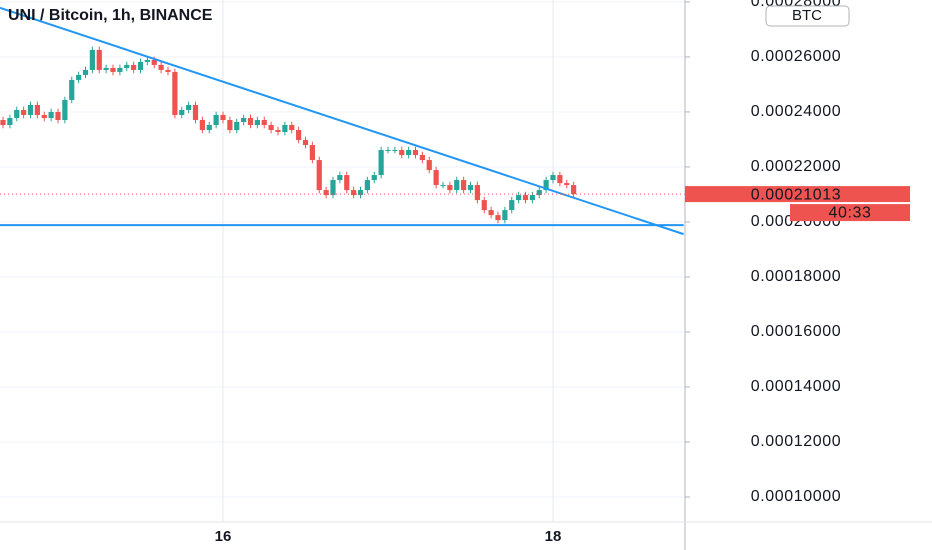 The image size is (932, 550). What do you see at coordinates (796, 5) in the screenshot?
I see `y-tick-label: 0.00028000` at bounding box center [796, 5].